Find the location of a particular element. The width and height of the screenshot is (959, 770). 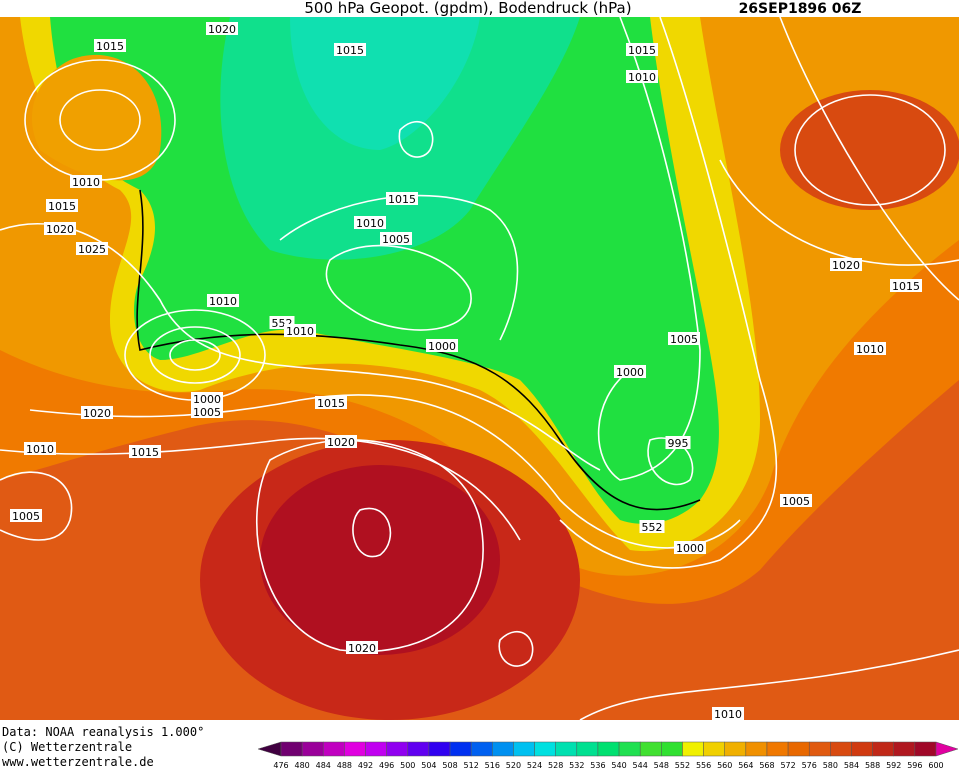

scale-label: 536 is located at coordinates (597, 765).